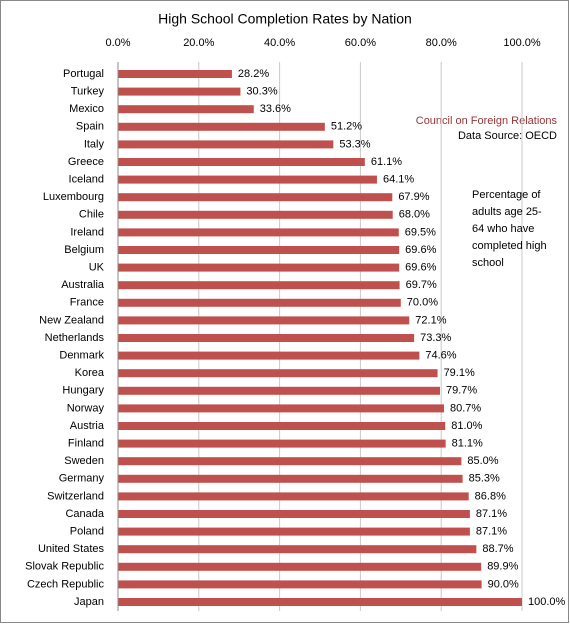 Image resolution: width=570 pixels, height=624 pixels. What do you see at coordinates (522, 43) in the screenshot?
I see `x-tick-label: 100.0%` at bounding box center [522, 43].